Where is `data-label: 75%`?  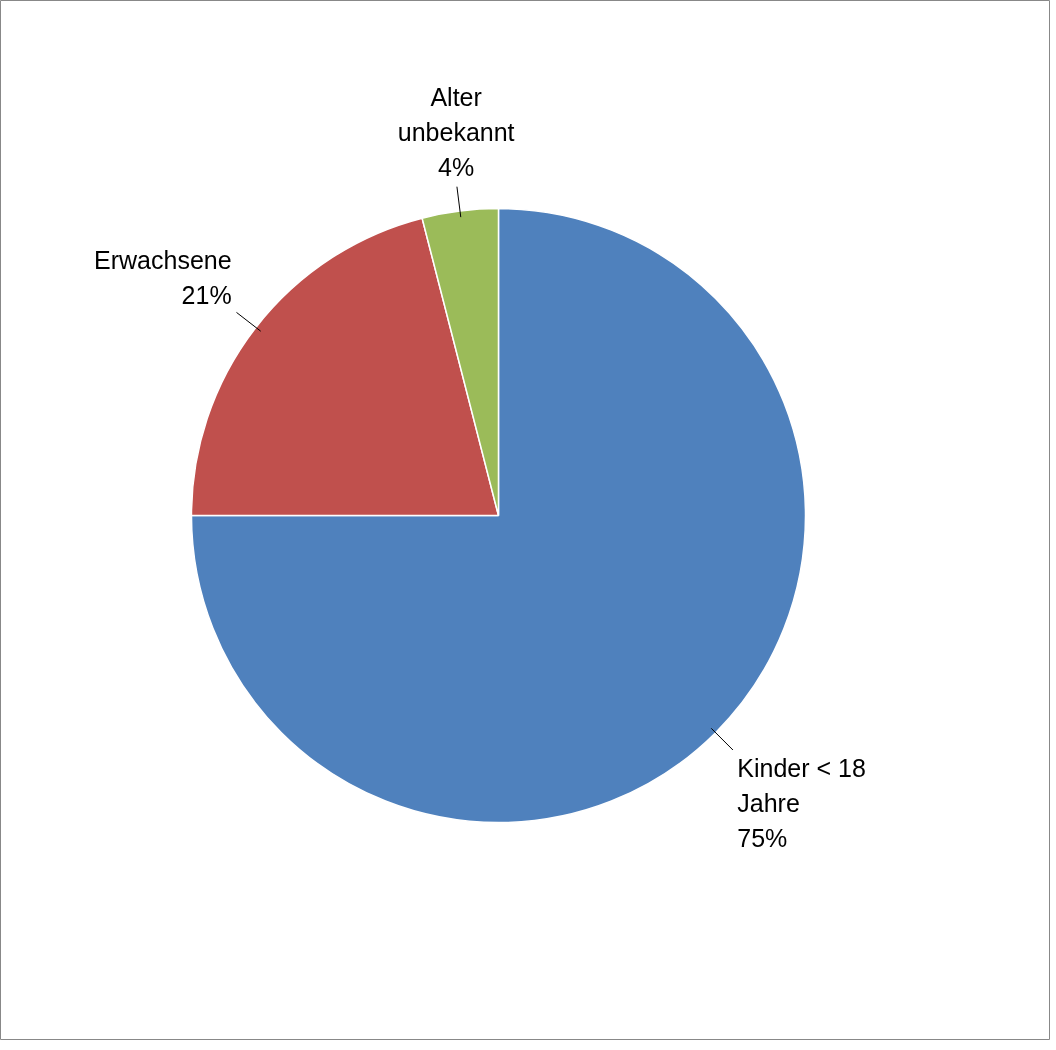 data-label: 75% is located at coordinates (762, 838).